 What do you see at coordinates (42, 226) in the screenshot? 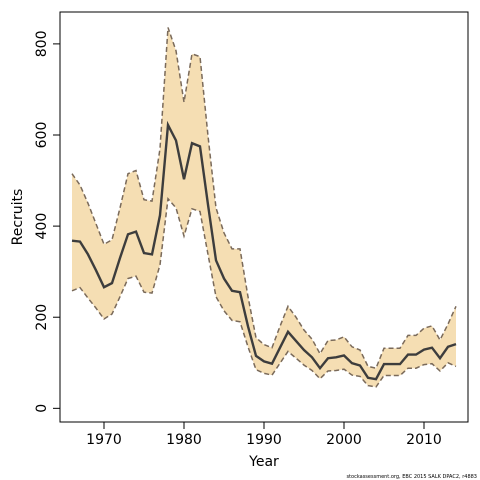
I see `y-tick-label: 400` at bounding box center [42, 226].